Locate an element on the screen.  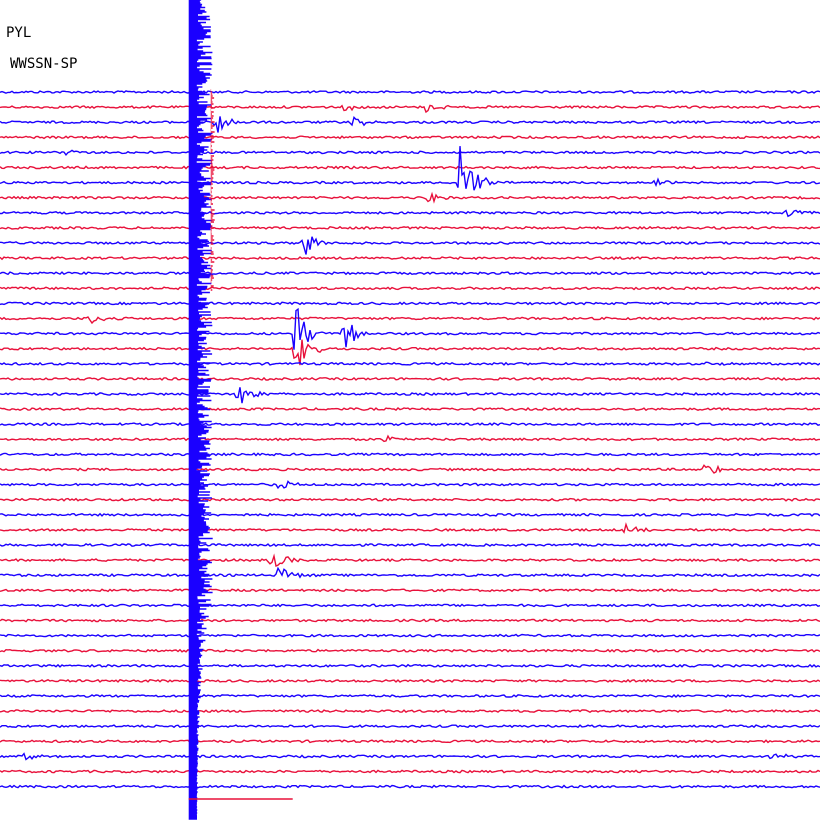
main-event-group is located at coordinates (240, 410).